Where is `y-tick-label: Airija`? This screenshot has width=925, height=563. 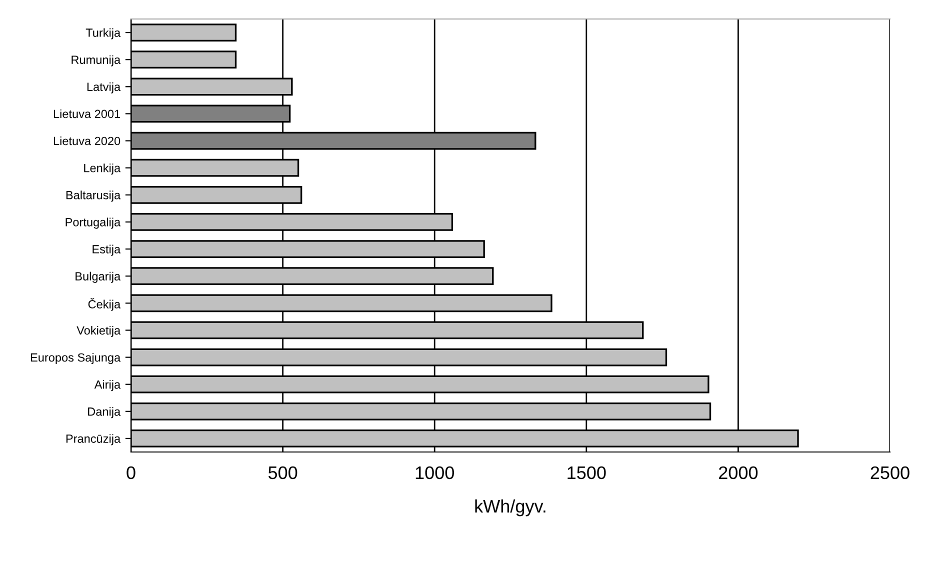
y-tick-label: Airija is located at coordinates (107, 386).